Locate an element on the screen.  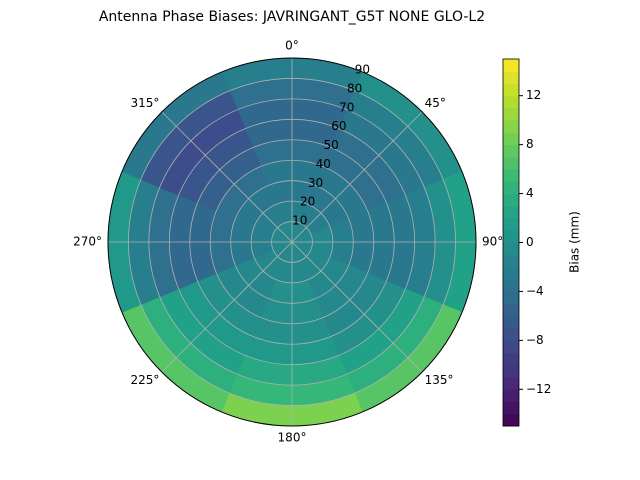
colorbar-tick-label: −12 is located at coordinates (538, 389).